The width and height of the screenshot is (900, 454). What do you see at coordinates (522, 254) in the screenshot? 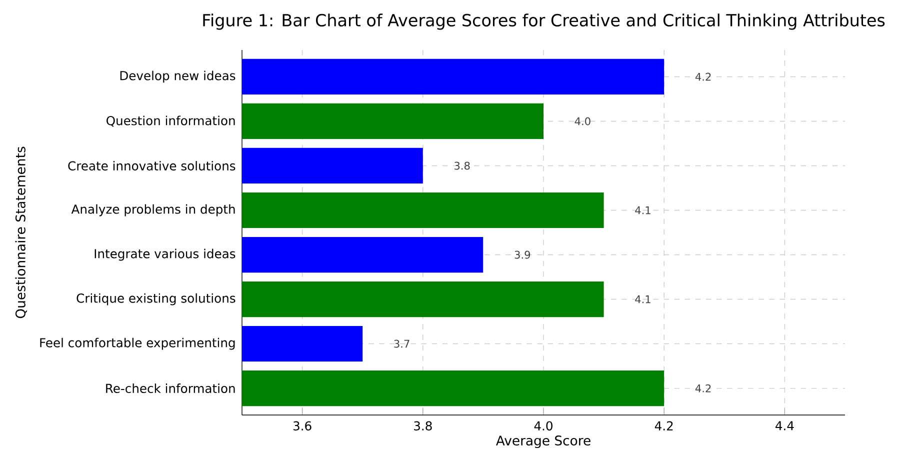
I see `data-label: 3.9` at bounding box center [522, 254].